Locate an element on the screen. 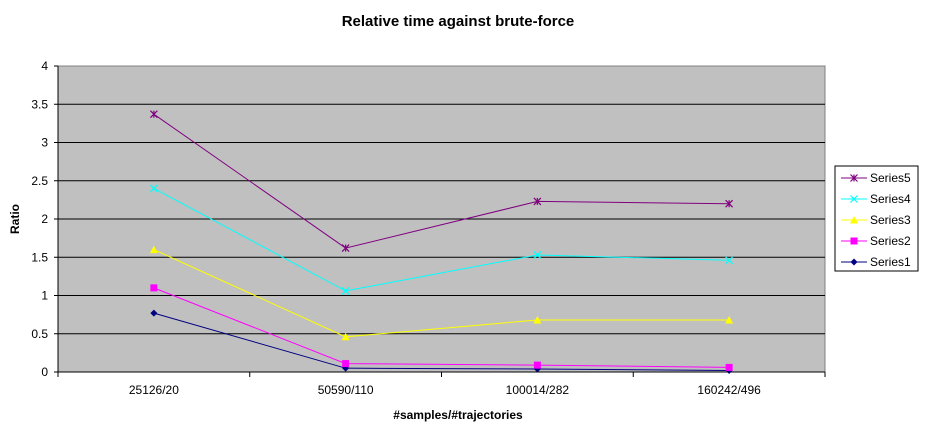  legend: Series5 Series4 Series3 Series2 Series1 is located at coordinates (876, 218).